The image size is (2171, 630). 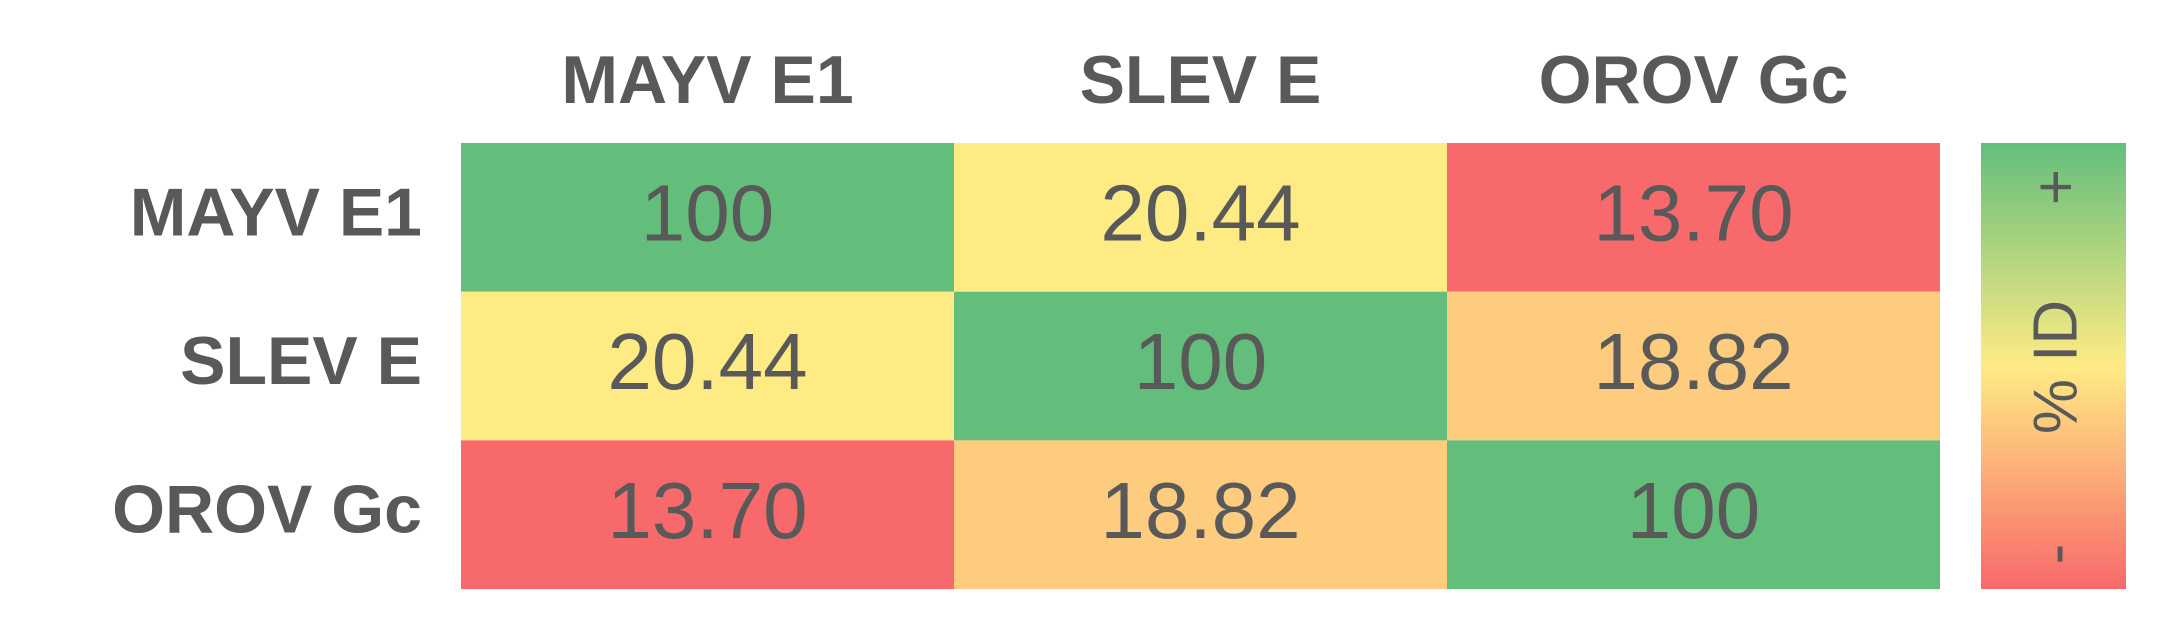 What do you see at coordinates (301, 361) in the screenshot?
I see `row-label: SLEV E` at bounding box center [301, 361].